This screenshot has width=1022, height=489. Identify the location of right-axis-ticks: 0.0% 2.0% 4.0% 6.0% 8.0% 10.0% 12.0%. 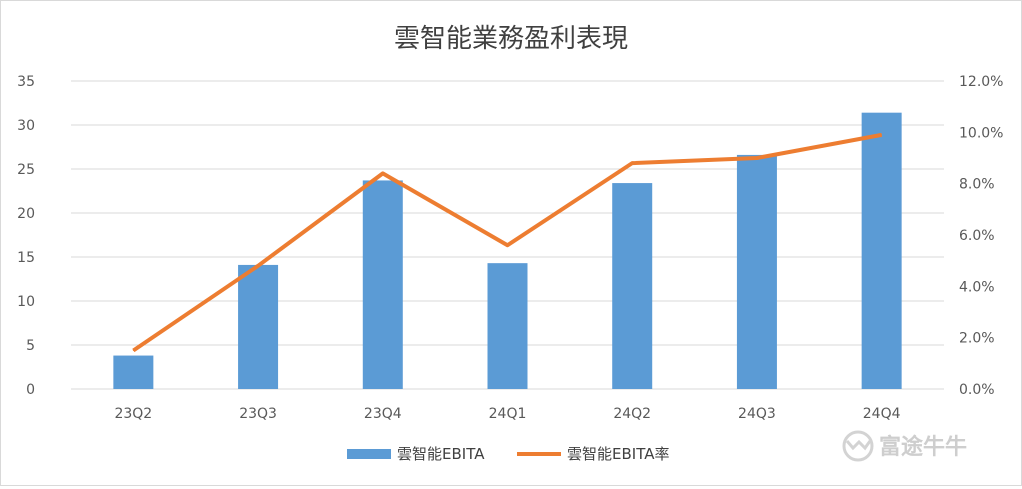
(981, 236).